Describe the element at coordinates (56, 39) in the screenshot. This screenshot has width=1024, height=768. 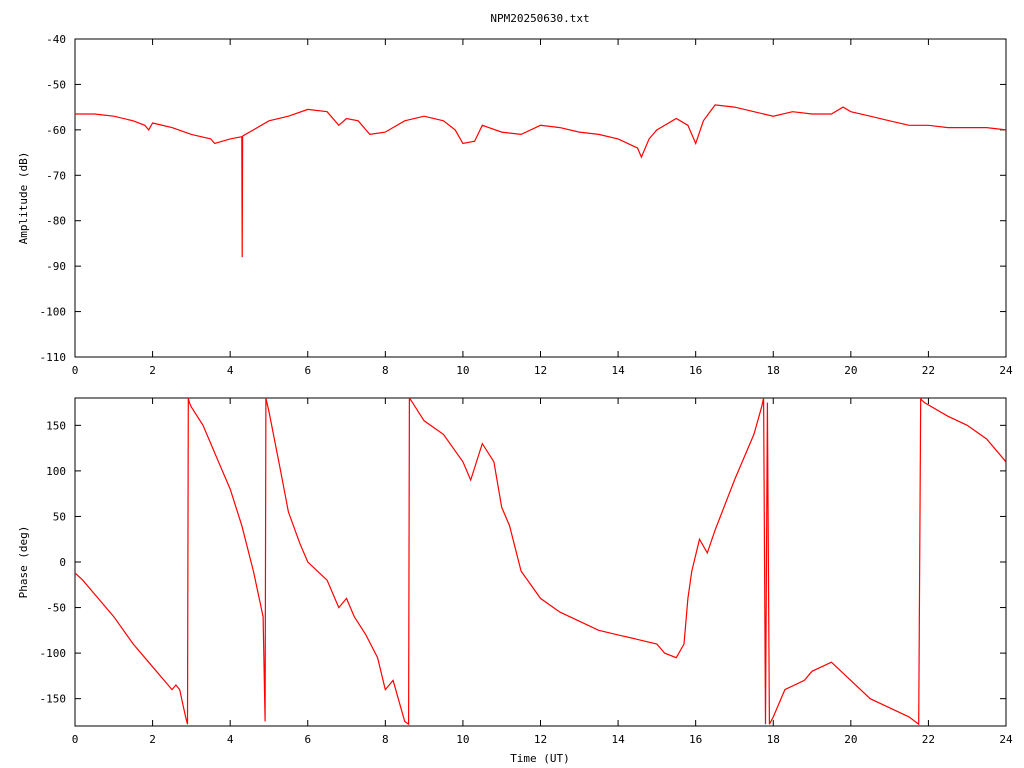
I see `amplitude-y-tick-label: -40` at that location.